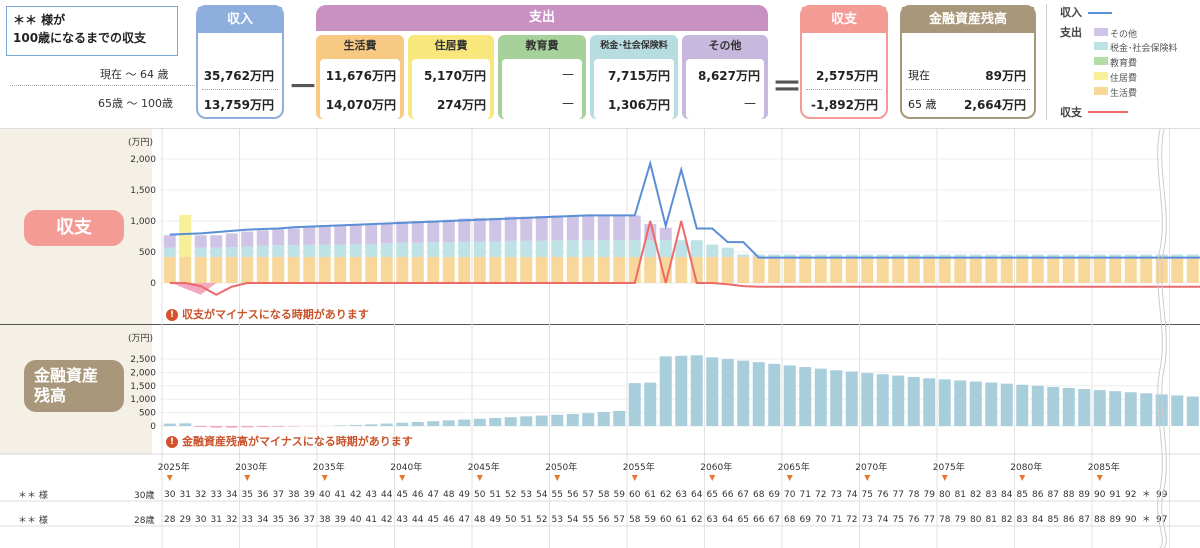 Image resolution: width=1200 pixels, height=548 pixels. I want to click on person1-age: 71, so click(805, 495).